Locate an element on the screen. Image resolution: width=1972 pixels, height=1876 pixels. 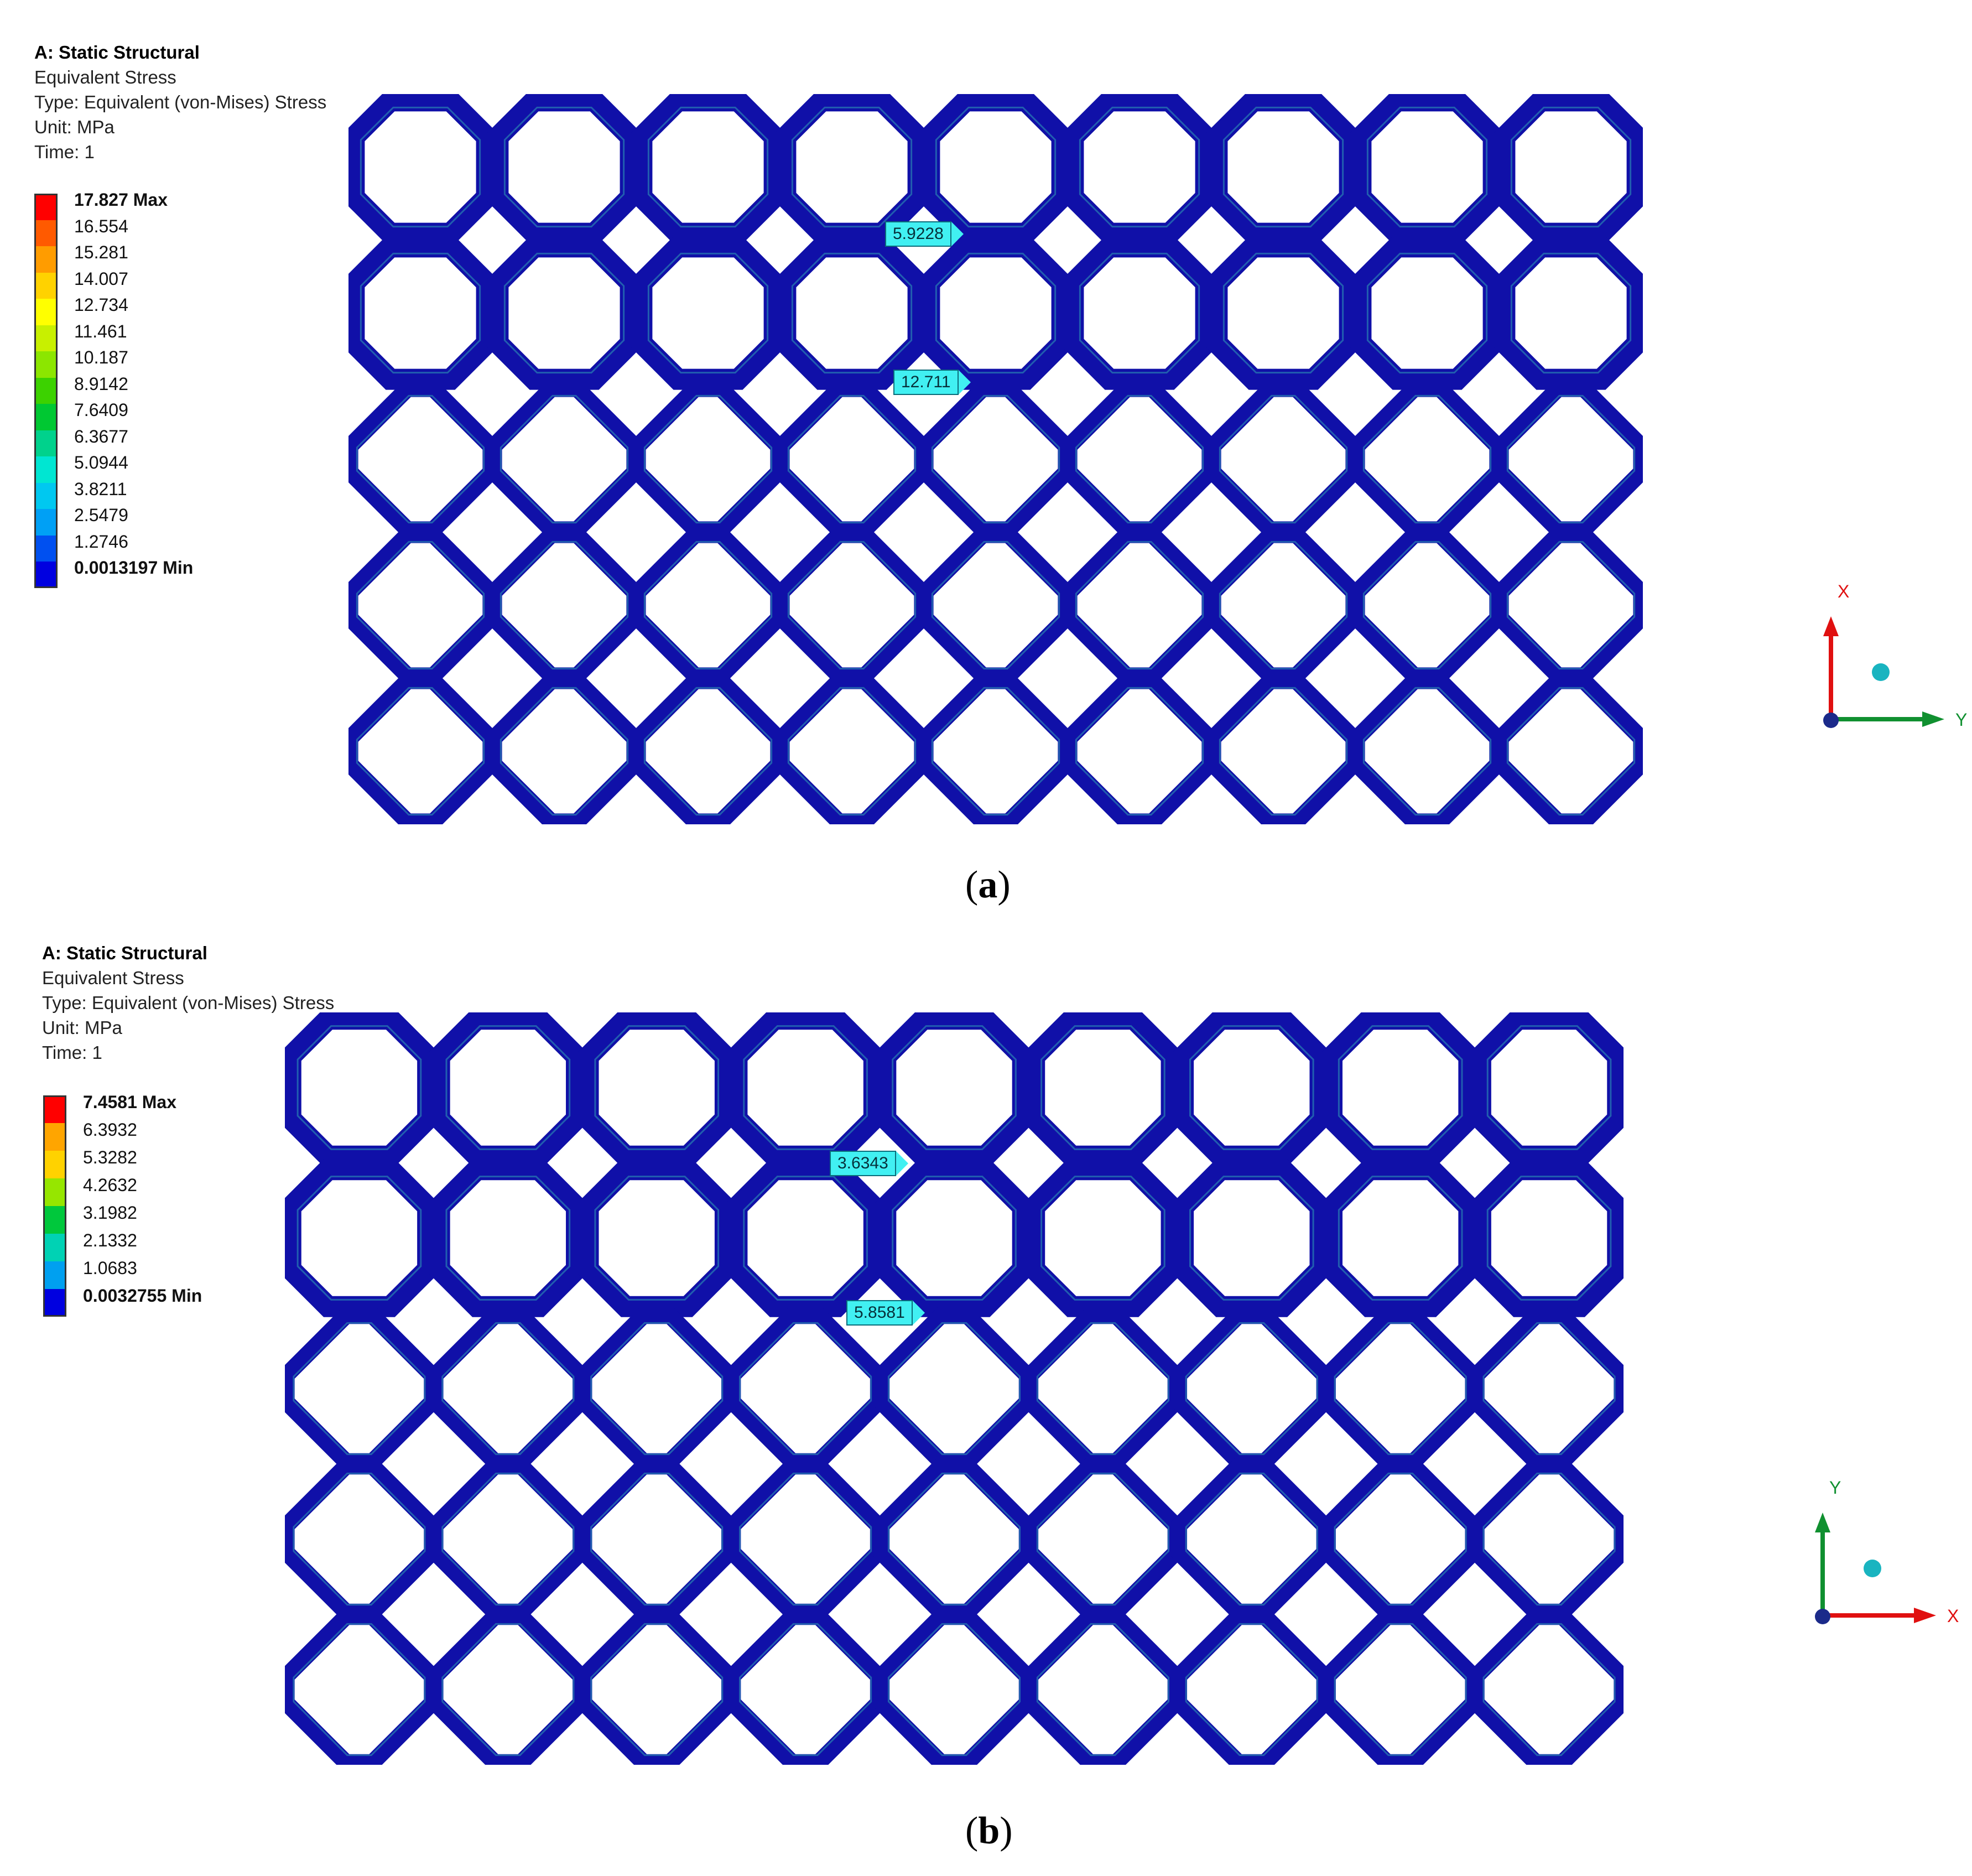
probe-label: 3.6343 is located at coordinates (869, 1163).